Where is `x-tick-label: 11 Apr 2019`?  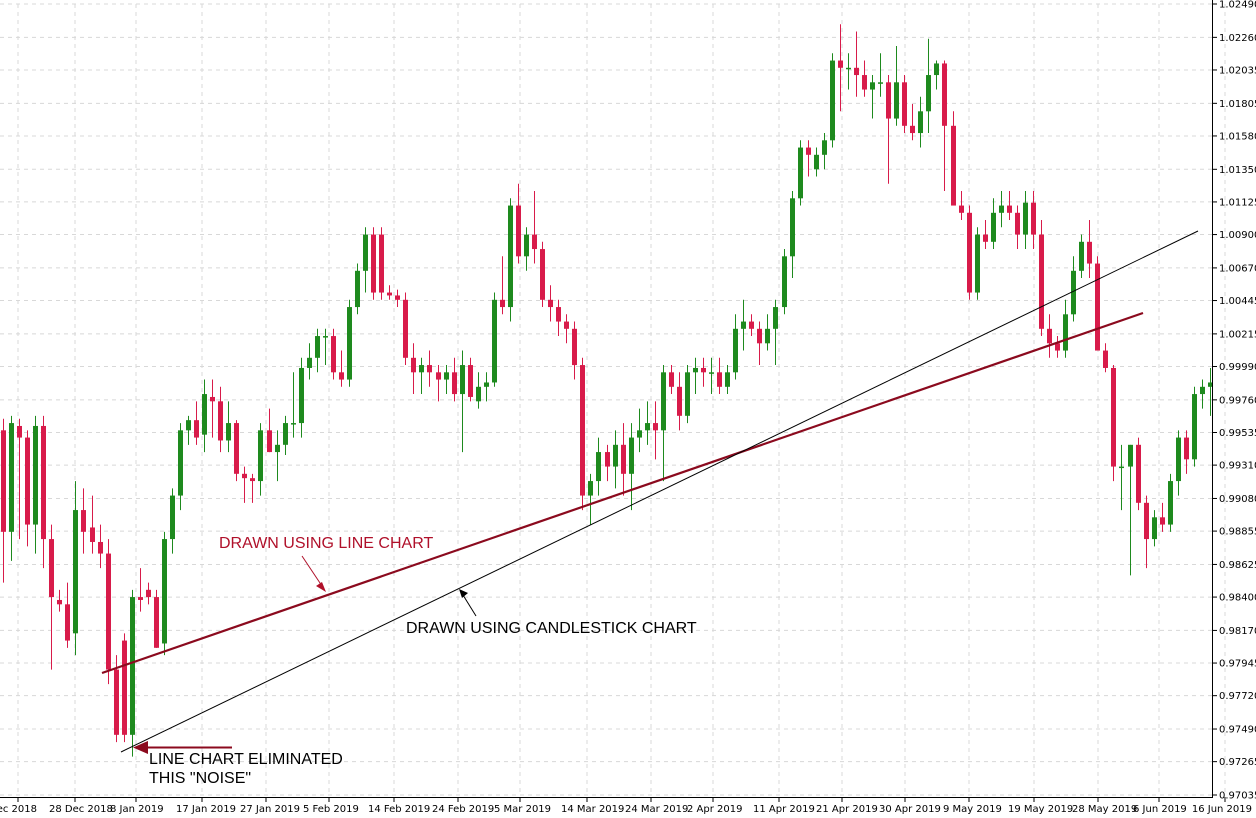 x-tick-label: 11 Apr 2019 is located at coordinates (784, 809).